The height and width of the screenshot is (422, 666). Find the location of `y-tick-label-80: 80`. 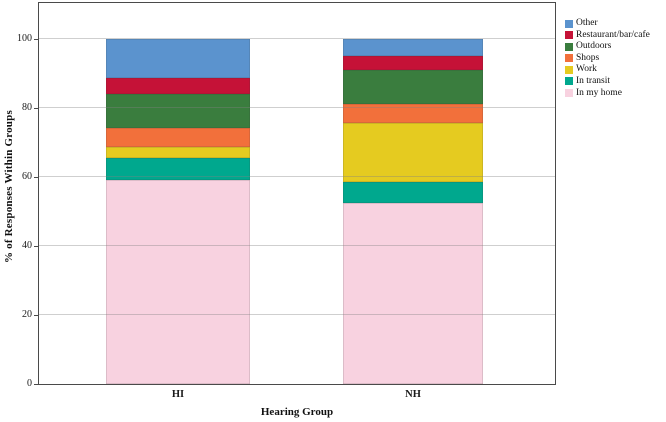

y-tick-label-80: 80 is located at coordinates (27, 107).